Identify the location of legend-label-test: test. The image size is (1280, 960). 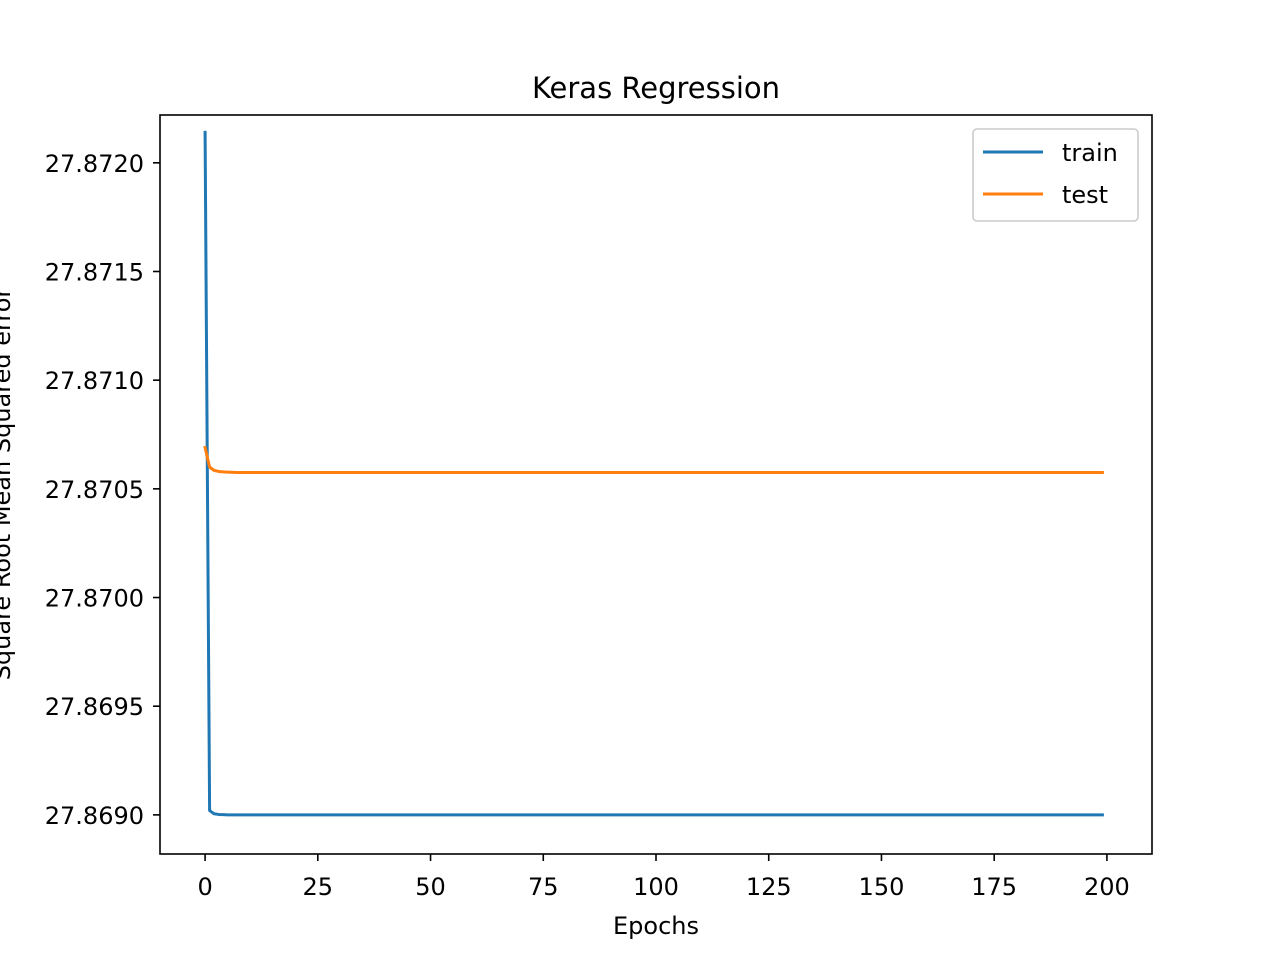
(1085, 195).